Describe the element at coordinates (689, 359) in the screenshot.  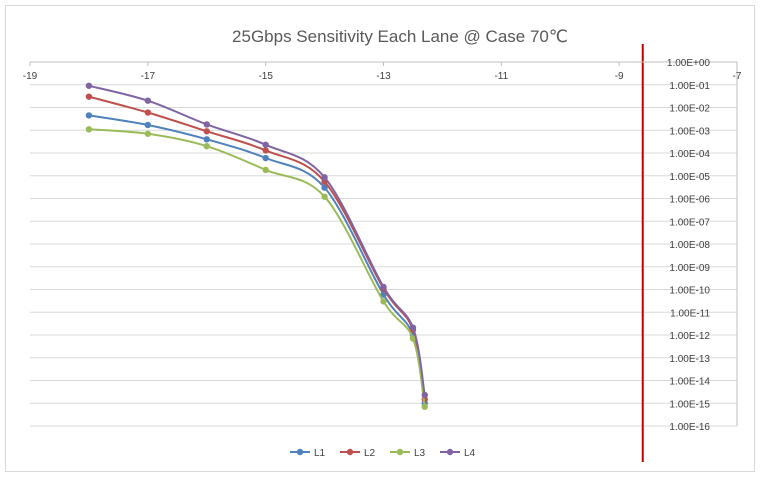
I see `y-tick-label: 1.00E-13` at that location.